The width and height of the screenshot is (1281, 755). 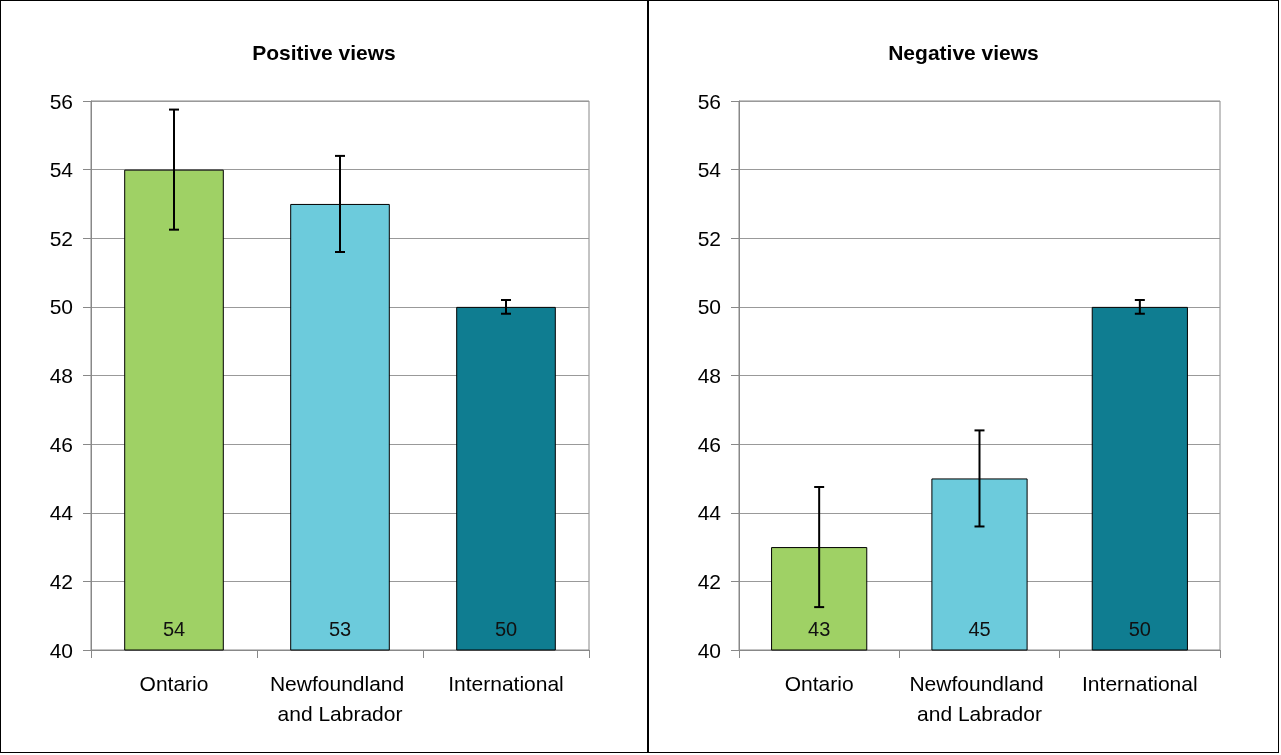 I want to click on chart-title: Positive views, so click(x=324, y=52).